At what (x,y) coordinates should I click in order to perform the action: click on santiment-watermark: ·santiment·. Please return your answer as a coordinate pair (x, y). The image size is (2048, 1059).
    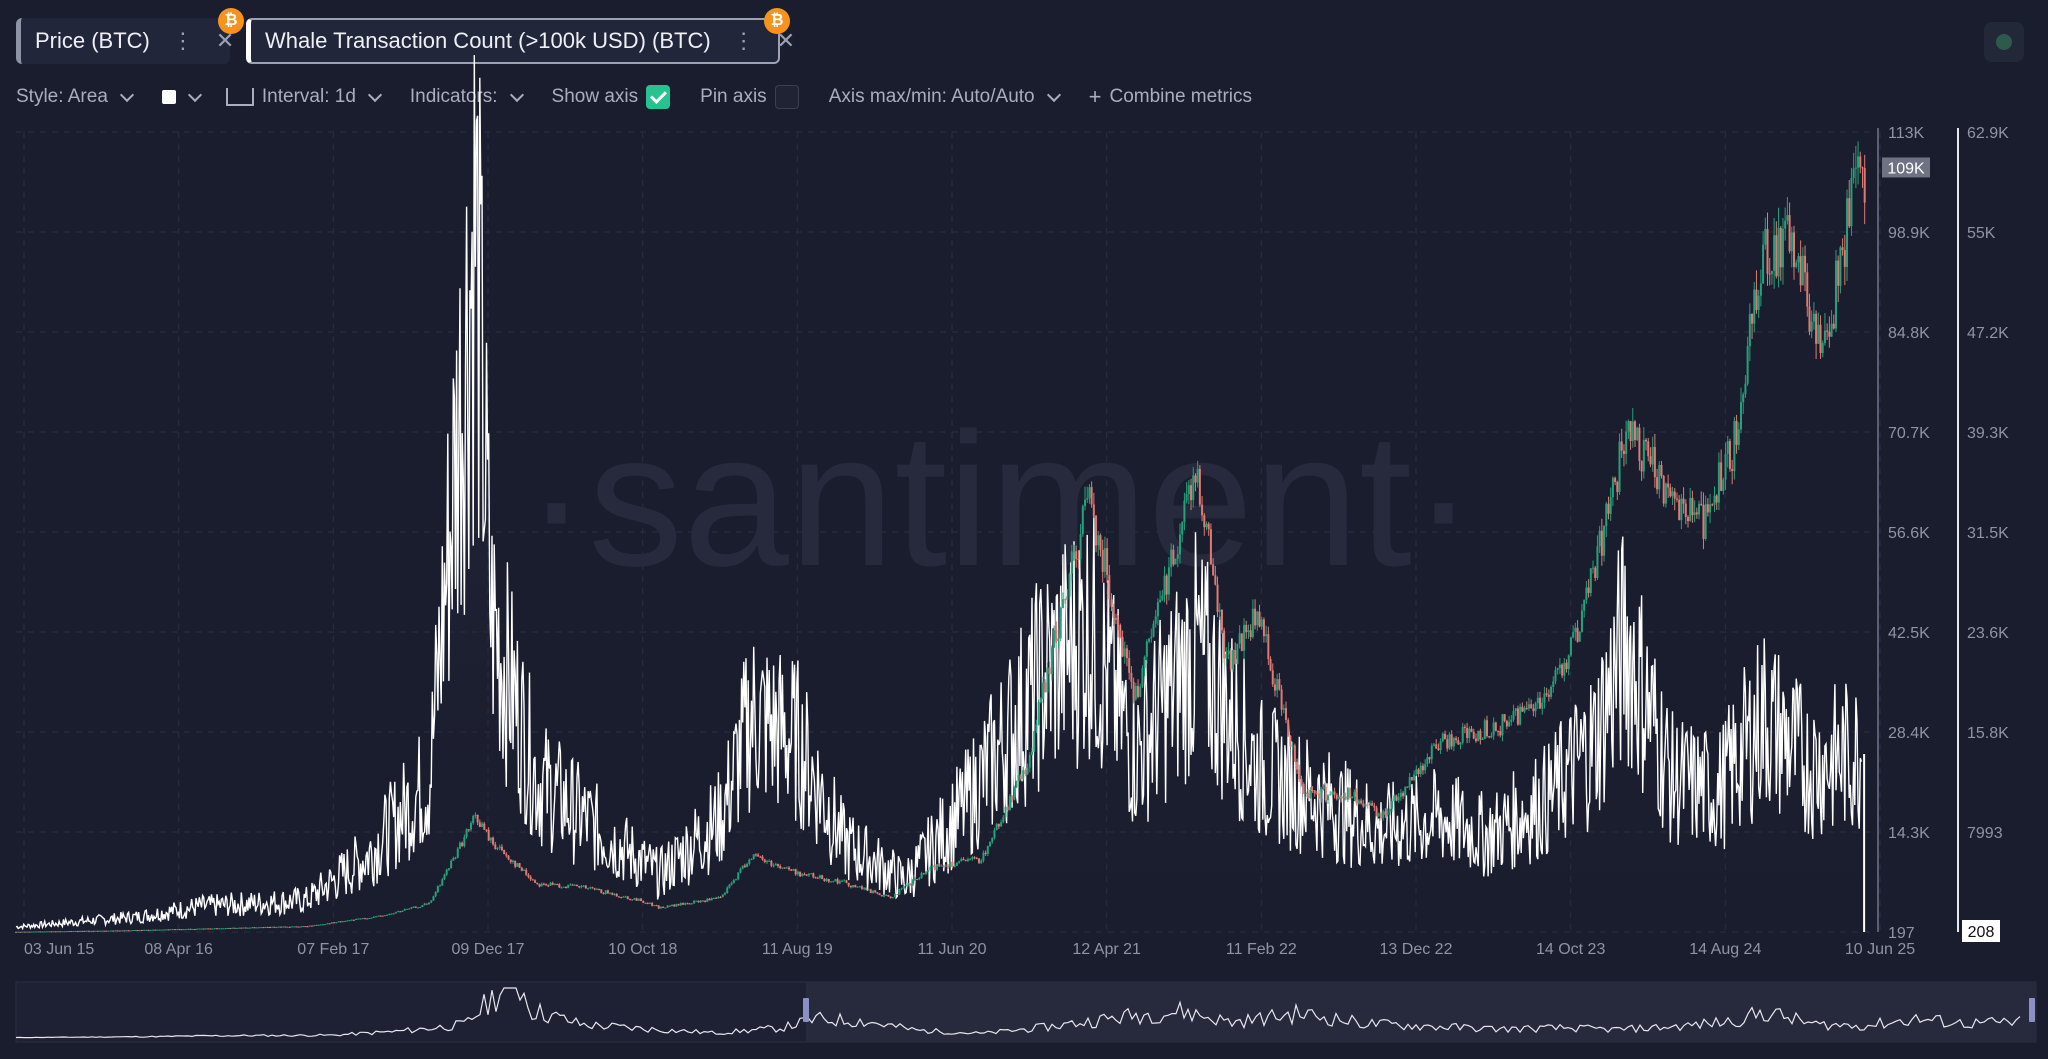
    Looking at the image, I should click on (1000, 500).